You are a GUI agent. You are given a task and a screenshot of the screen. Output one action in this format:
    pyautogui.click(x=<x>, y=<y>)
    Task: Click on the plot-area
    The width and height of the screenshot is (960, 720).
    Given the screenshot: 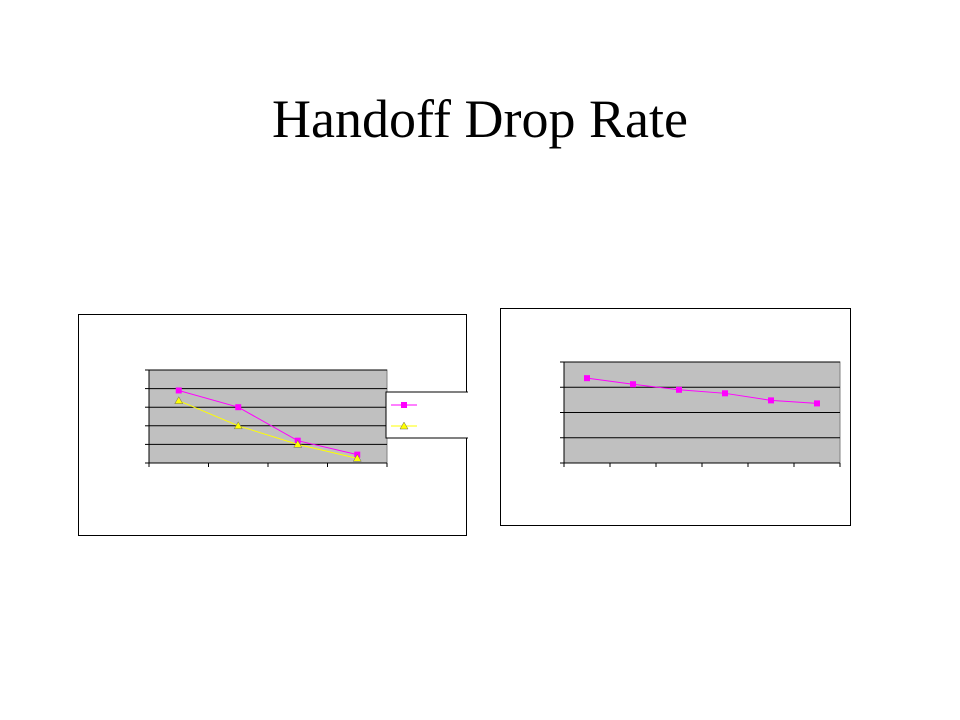 What is the action you would take?
    pyautogui.click(x=268, y=416)
    